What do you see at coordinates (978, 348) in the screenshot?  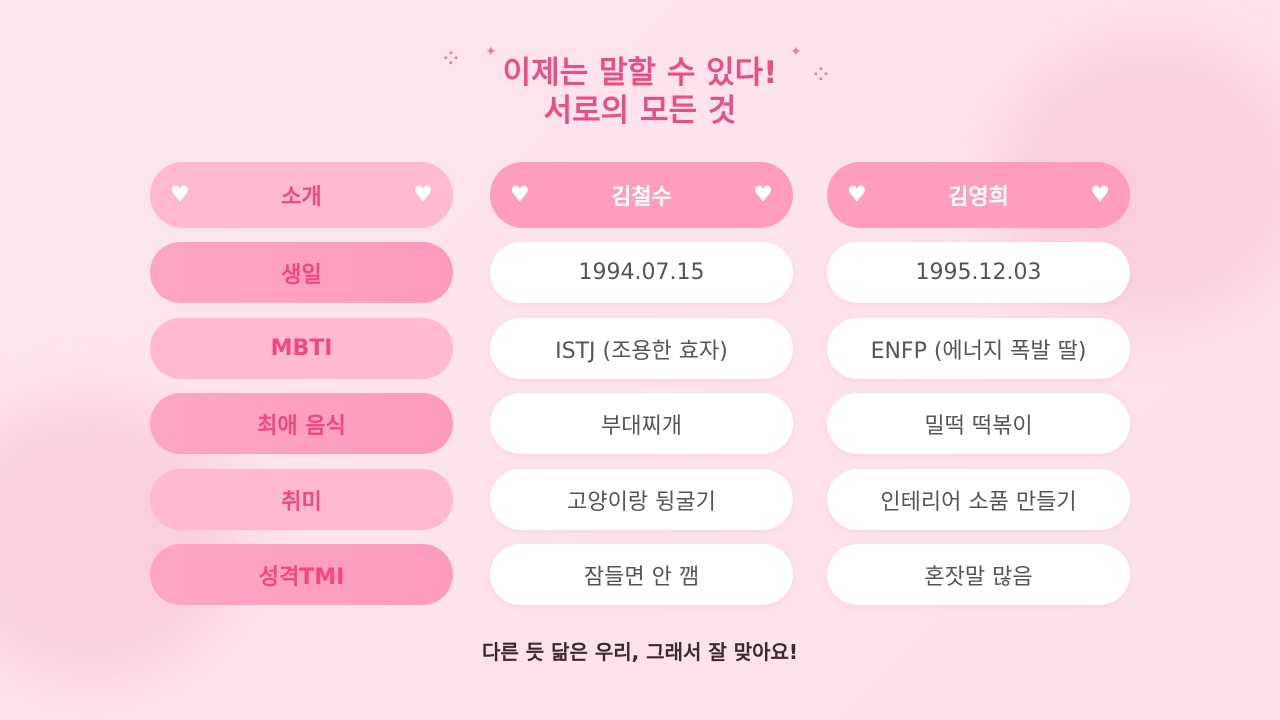 I see `person2-value: ENFP (에너지 폭발 딸)` at bounding box center [978, 348].